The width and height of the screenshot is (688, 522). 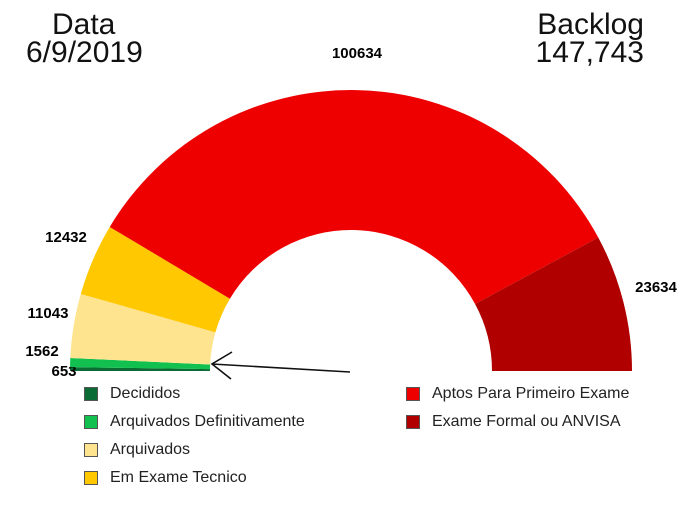 I want to click on data-label: 12432, so click(x=66, y=237).